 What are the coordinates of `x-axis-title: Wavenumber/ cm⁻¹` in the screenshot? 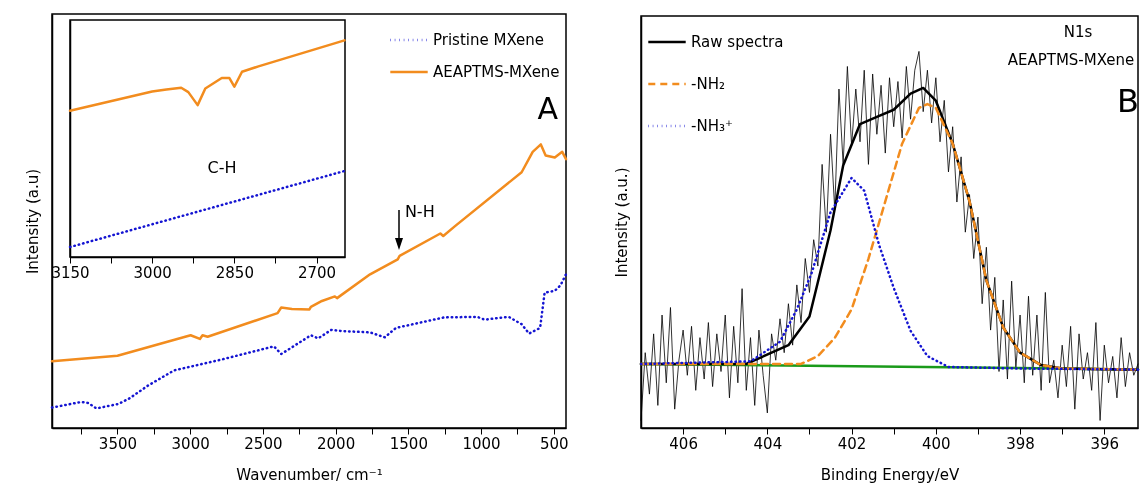 It's located at (309, 474).